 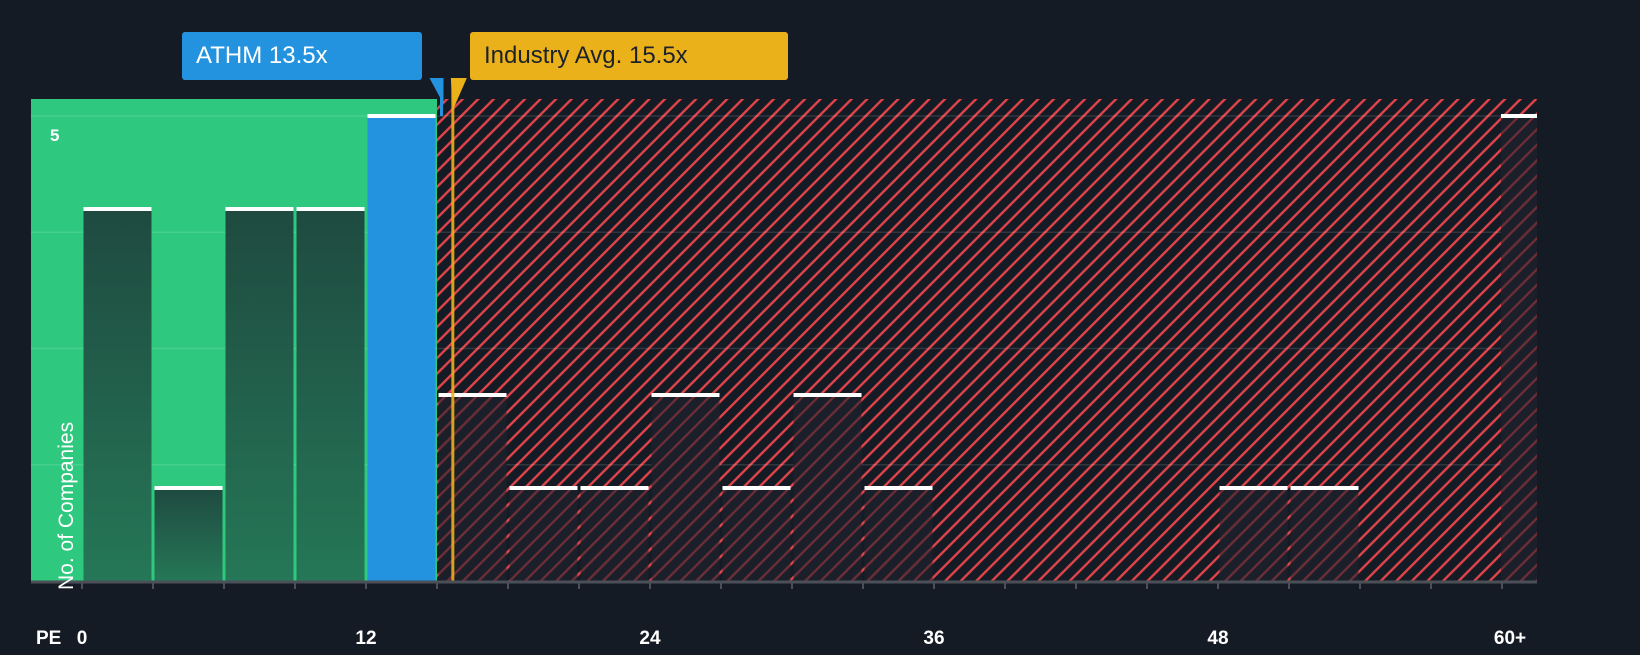 I want to click on x-tick-label: 48, so click(x=1218, y=638).